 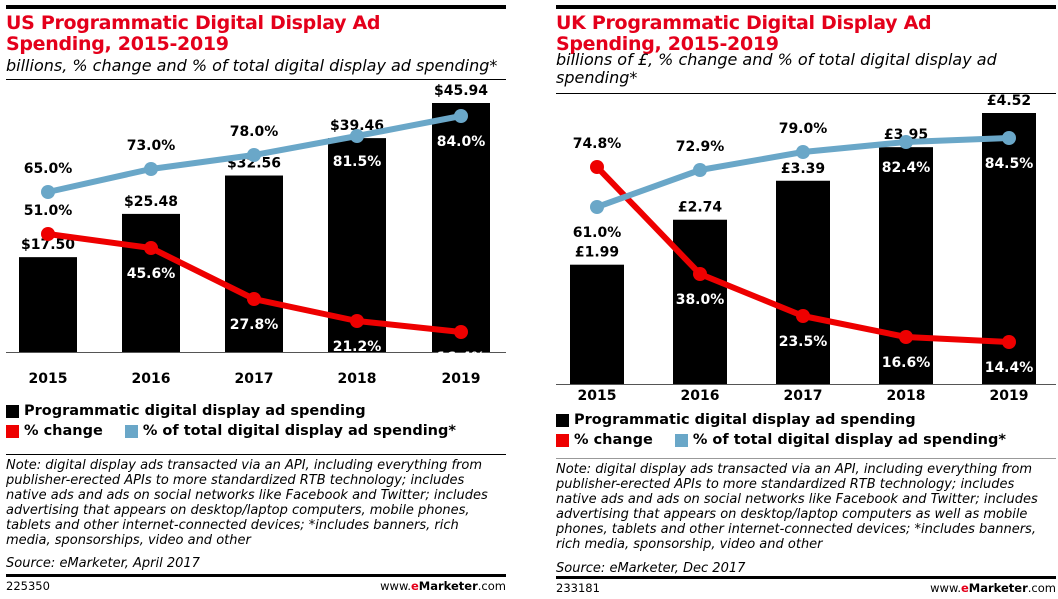 I want to click on change-label-2016: 45.6%, so click(x=151, y=274).